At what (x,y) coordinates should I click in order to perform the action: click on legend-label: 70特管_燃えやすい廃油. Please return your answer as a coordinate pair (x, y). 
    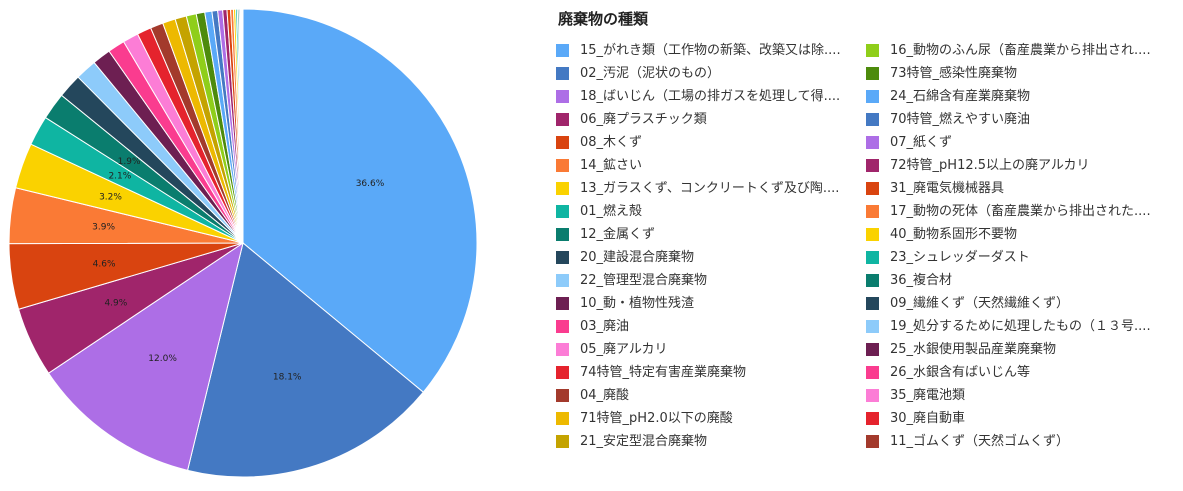
    Looking at the image, I should click on (960, 119).